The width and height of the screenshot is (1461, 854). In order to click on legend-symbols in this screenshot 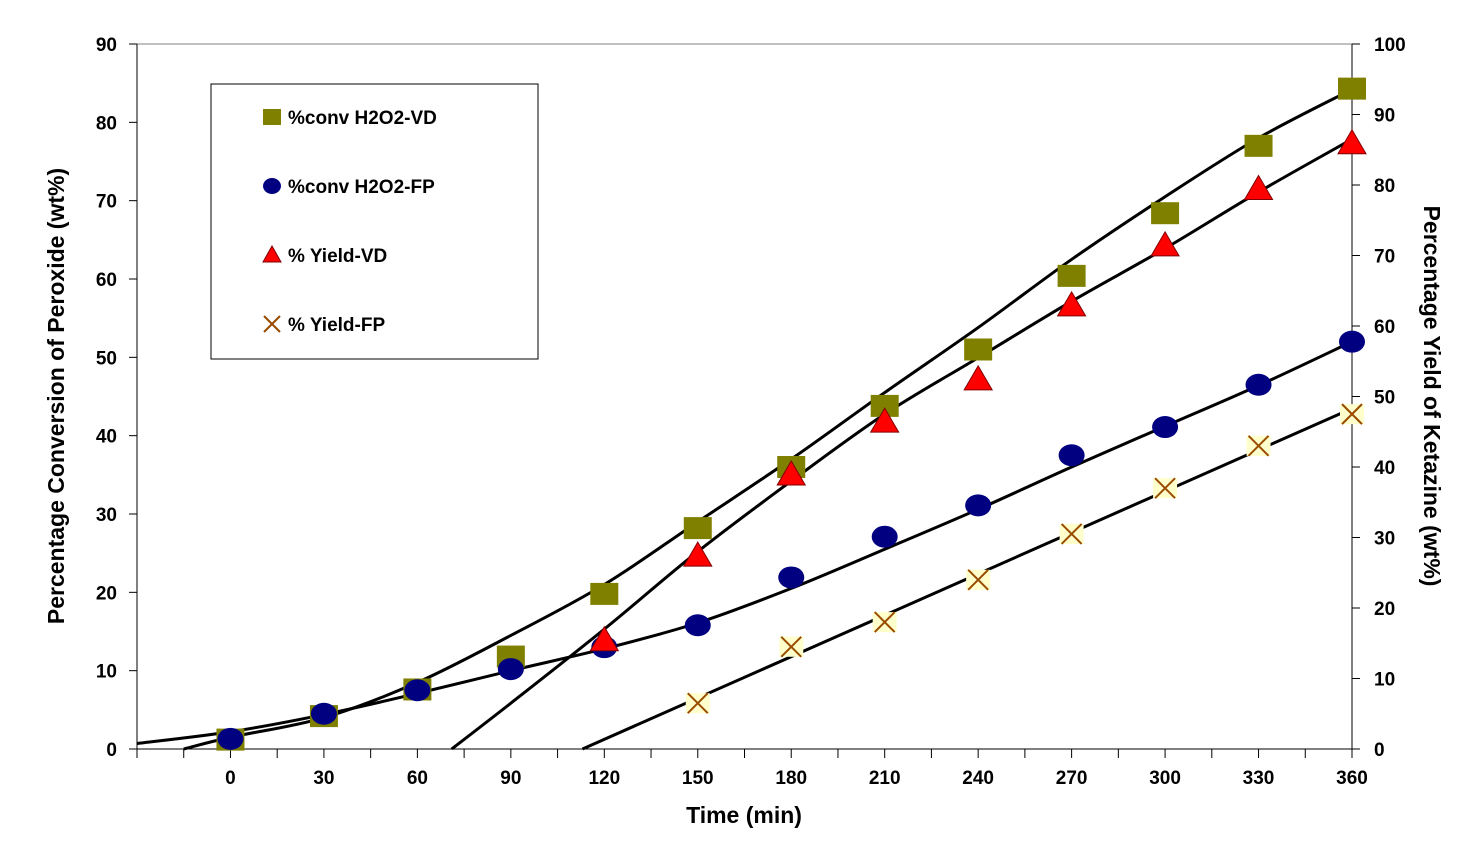, I will do `click(272, 221)`.